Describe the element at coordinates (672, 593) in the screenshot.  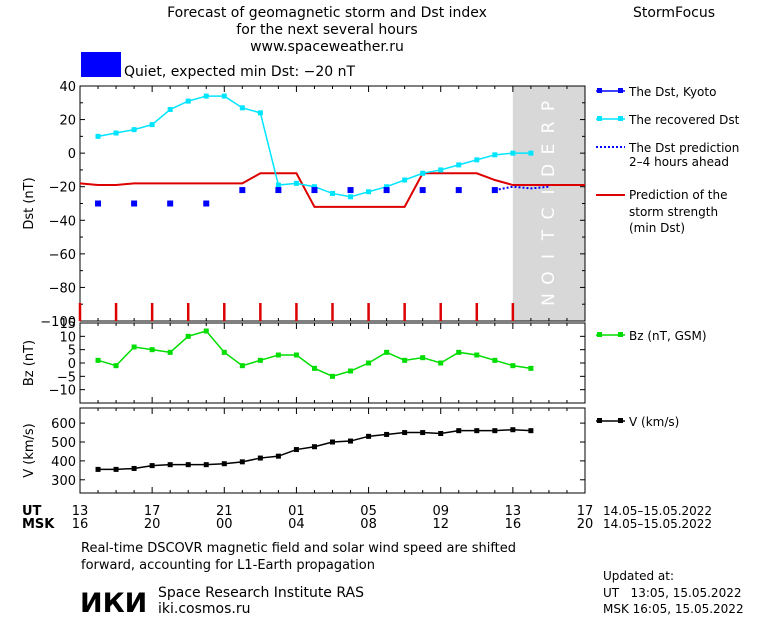
I see `updated-ut: UT 13:05, 15.05.2022` at that location.